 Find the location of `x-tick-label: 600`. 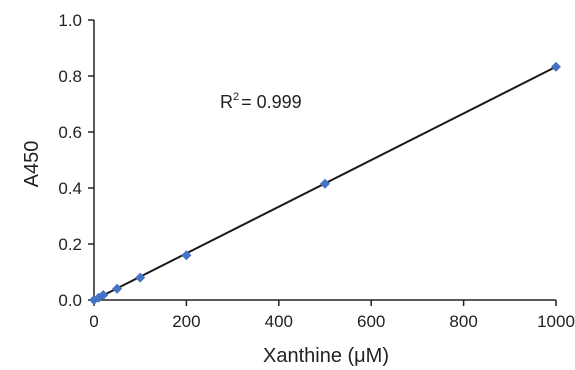

x-tick-label: 600 is located at coordinates (371, 321).